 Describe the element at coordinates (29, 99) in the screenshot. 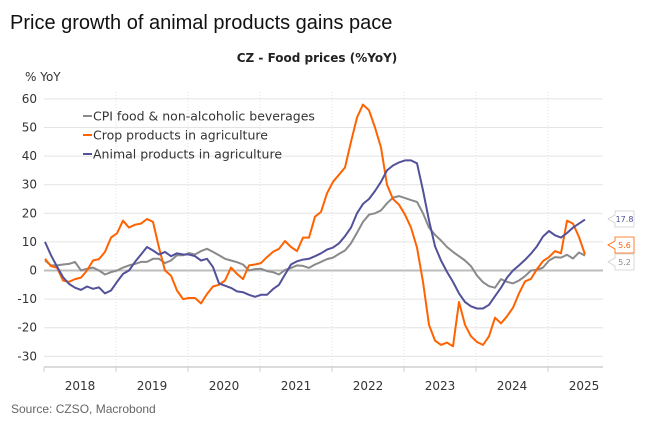

I see `y-tick-label: 60` at that location.